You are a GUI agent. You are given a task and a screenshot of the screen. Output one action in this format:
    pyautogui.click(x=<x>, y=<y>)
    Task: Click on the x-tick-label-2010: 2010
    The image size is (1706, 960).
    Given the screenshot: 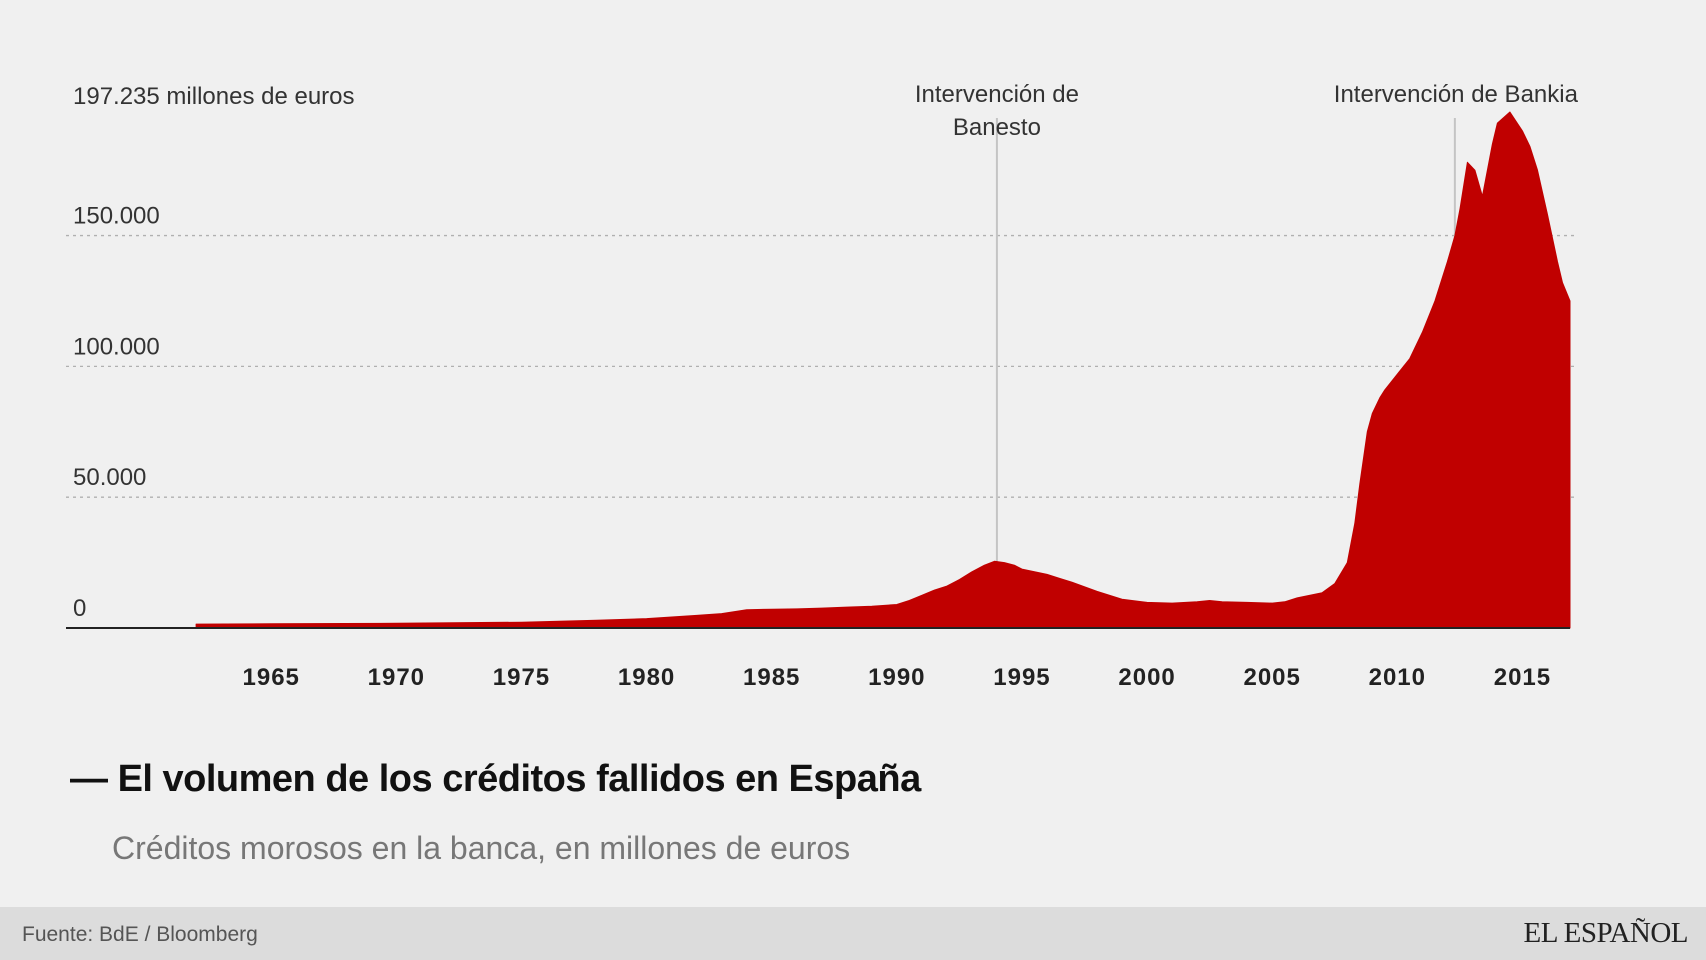 What is the action you would take?
    pyautogui.click(x=1397, y=677)
    